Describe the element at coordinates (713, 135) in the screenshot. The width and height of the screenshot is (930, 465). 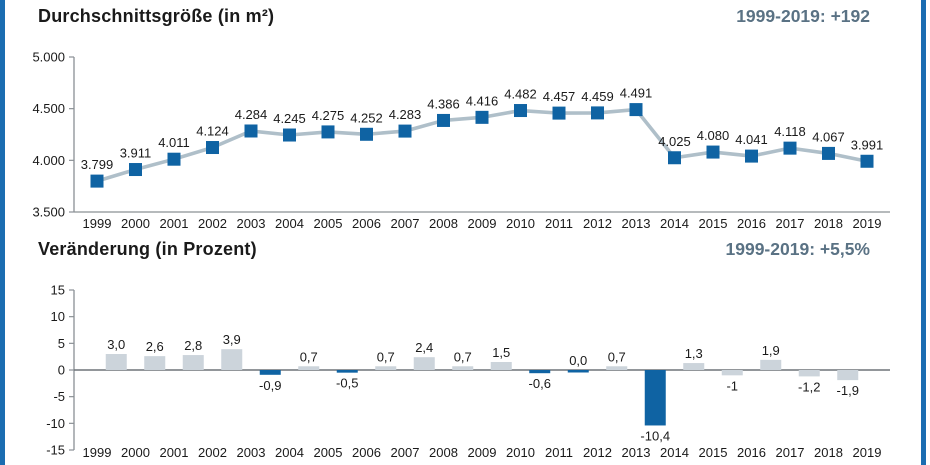
I see `point-label-2015: 4.080` at that location.